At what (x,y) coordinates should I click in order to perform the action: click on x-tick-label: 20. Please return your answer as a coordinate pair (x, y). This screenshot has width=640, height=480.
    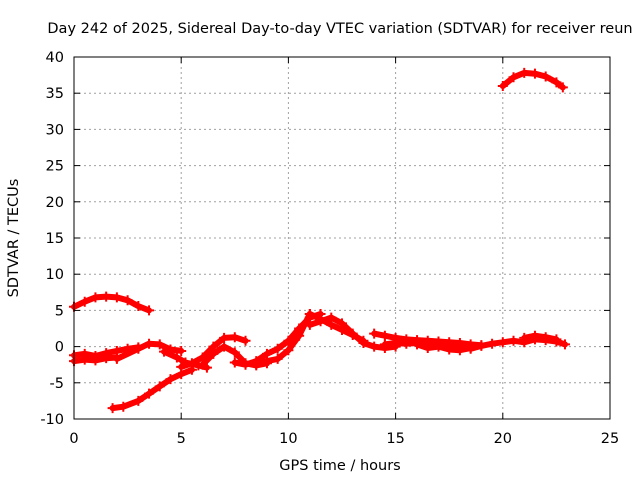
    Looking at the image, I should click on (503, 439).